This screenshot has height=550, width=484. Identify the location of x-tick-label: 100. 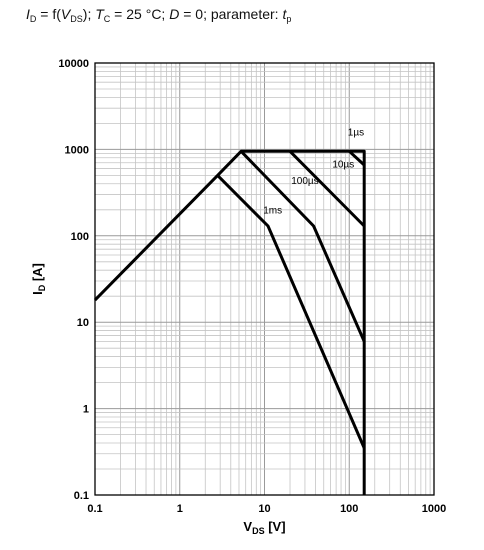
(349, 509).